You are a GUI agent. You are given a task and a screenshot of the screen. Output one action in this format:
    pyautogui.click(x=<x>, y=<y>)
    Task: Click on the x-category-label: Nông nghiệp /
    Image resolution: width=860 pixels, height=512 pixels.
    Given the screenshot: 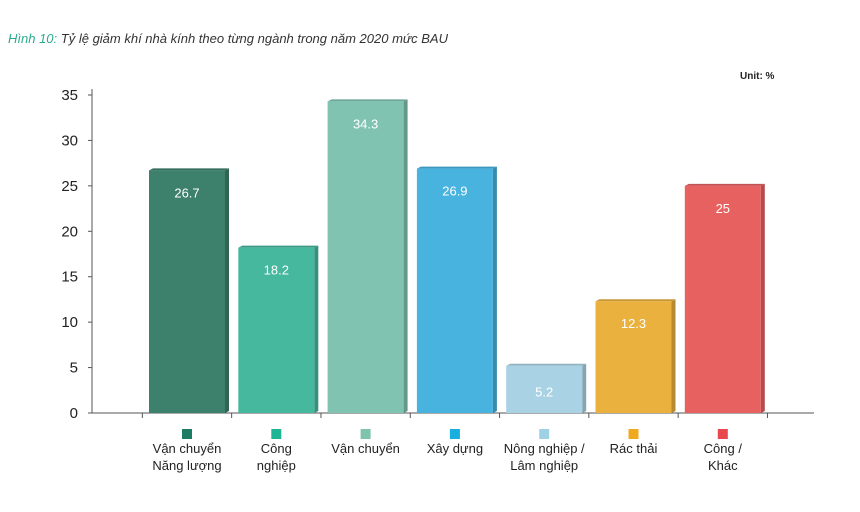 What is the action you would take?
    pyautogui.click(x=544, y=448)
    